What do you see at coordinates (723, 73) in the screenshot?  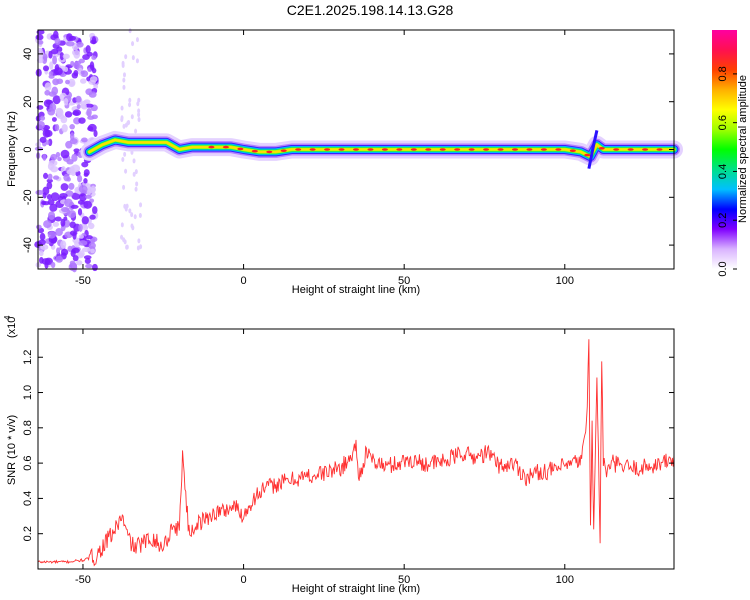 I see `colorbar-tick-label: 0.8` at bounding box center [723, 73].